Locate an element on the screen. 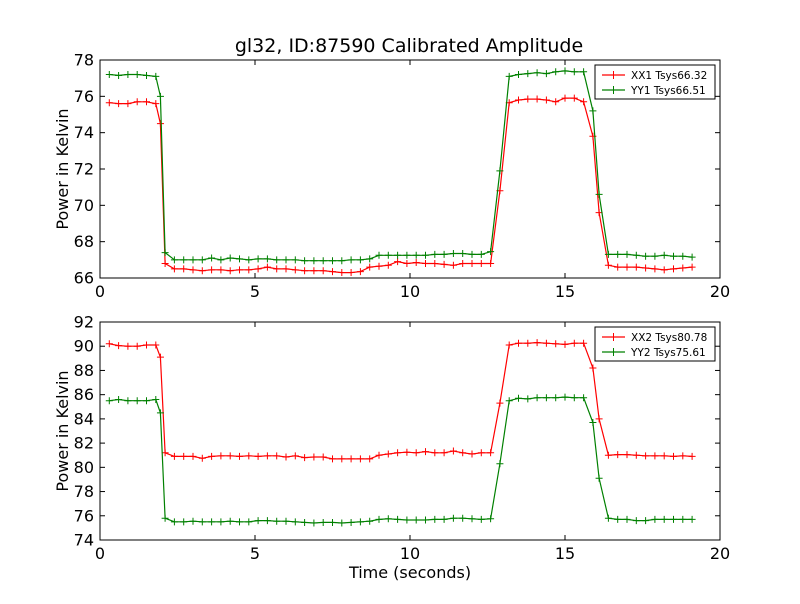  legend-label: XX2 Tsys80.78 is located at coordinates (669, 338).